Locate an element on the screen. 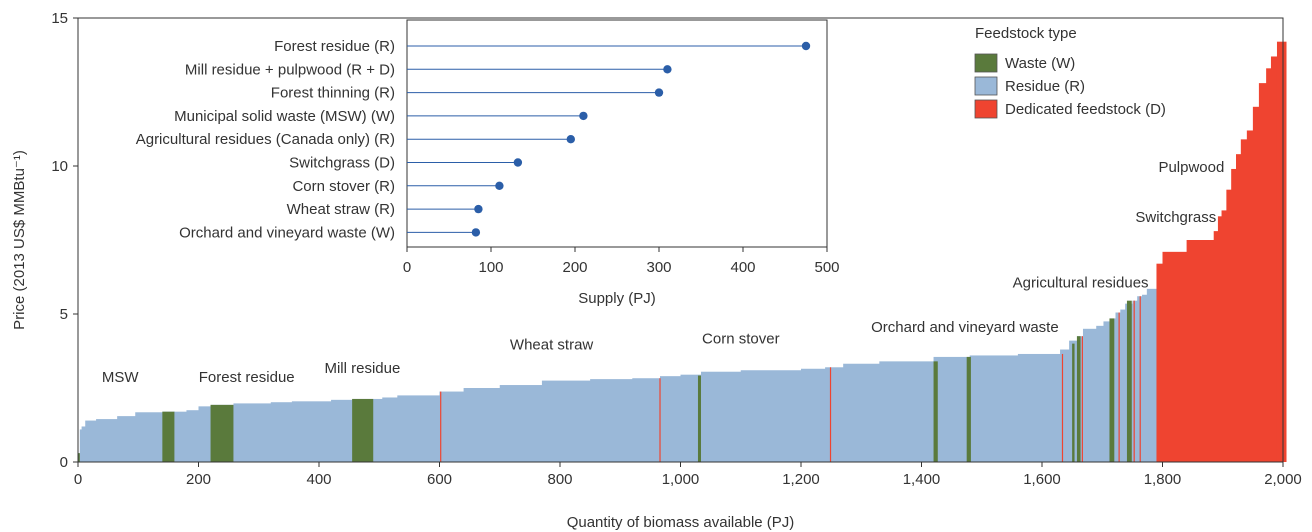 The width and height of the screenshot is (1312, 532). legend-label: Residue (R) is located at coordinates (1045, 86).